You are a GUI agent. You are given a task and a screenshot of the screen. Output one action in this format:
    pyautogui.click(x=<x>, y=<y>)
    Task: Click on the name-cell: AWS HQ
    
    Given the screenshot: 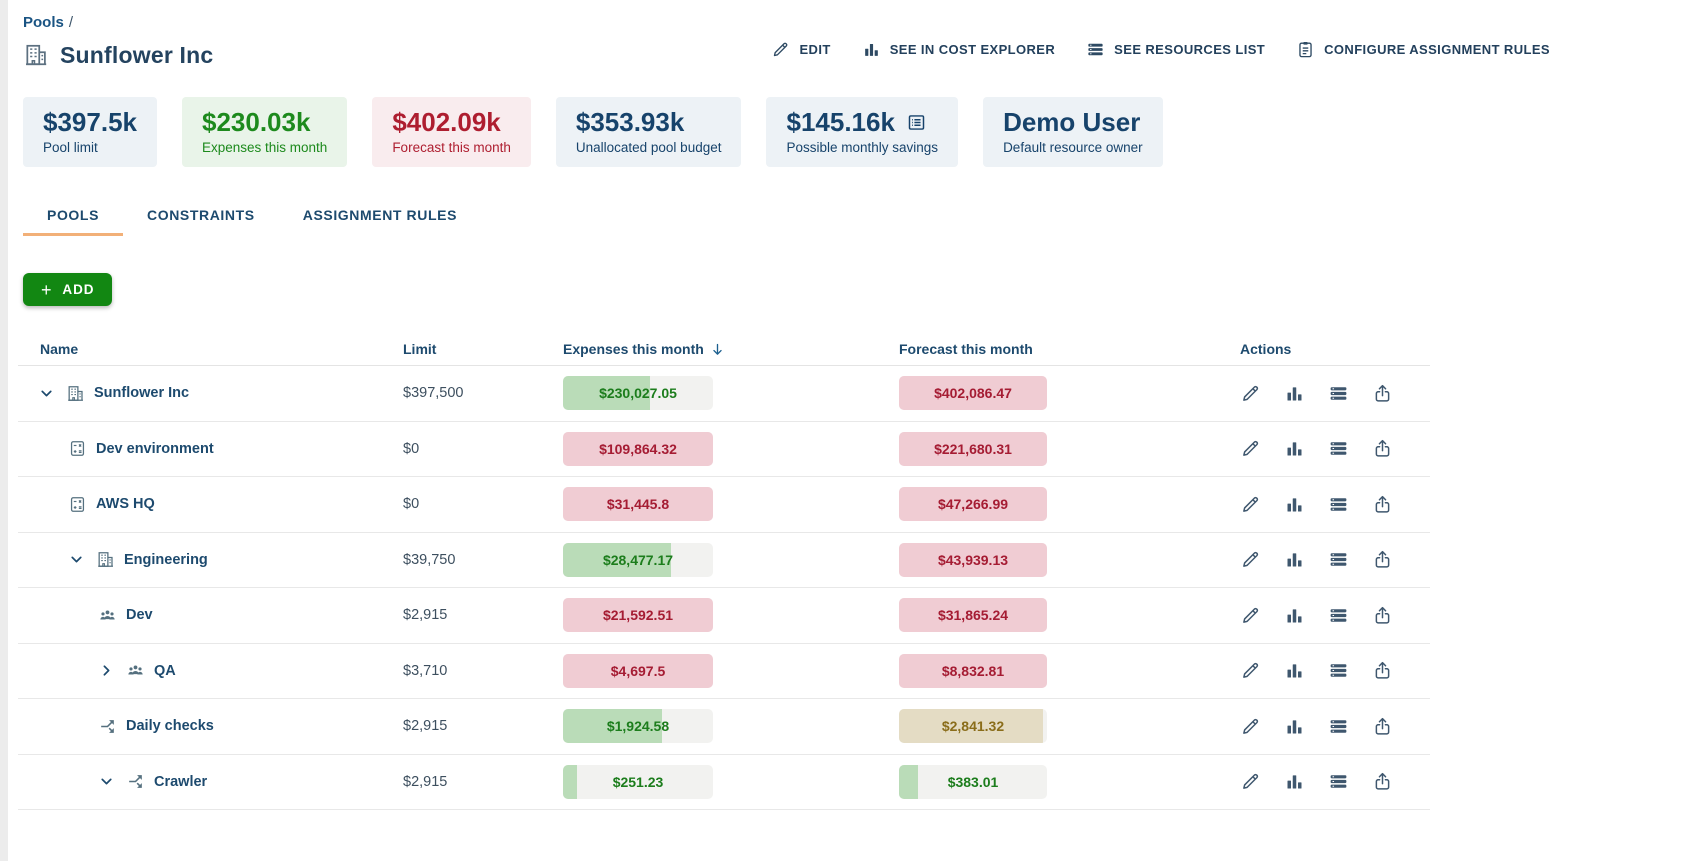 What is the action you would take?
    pyautogui.click(x=210, y=504)
    